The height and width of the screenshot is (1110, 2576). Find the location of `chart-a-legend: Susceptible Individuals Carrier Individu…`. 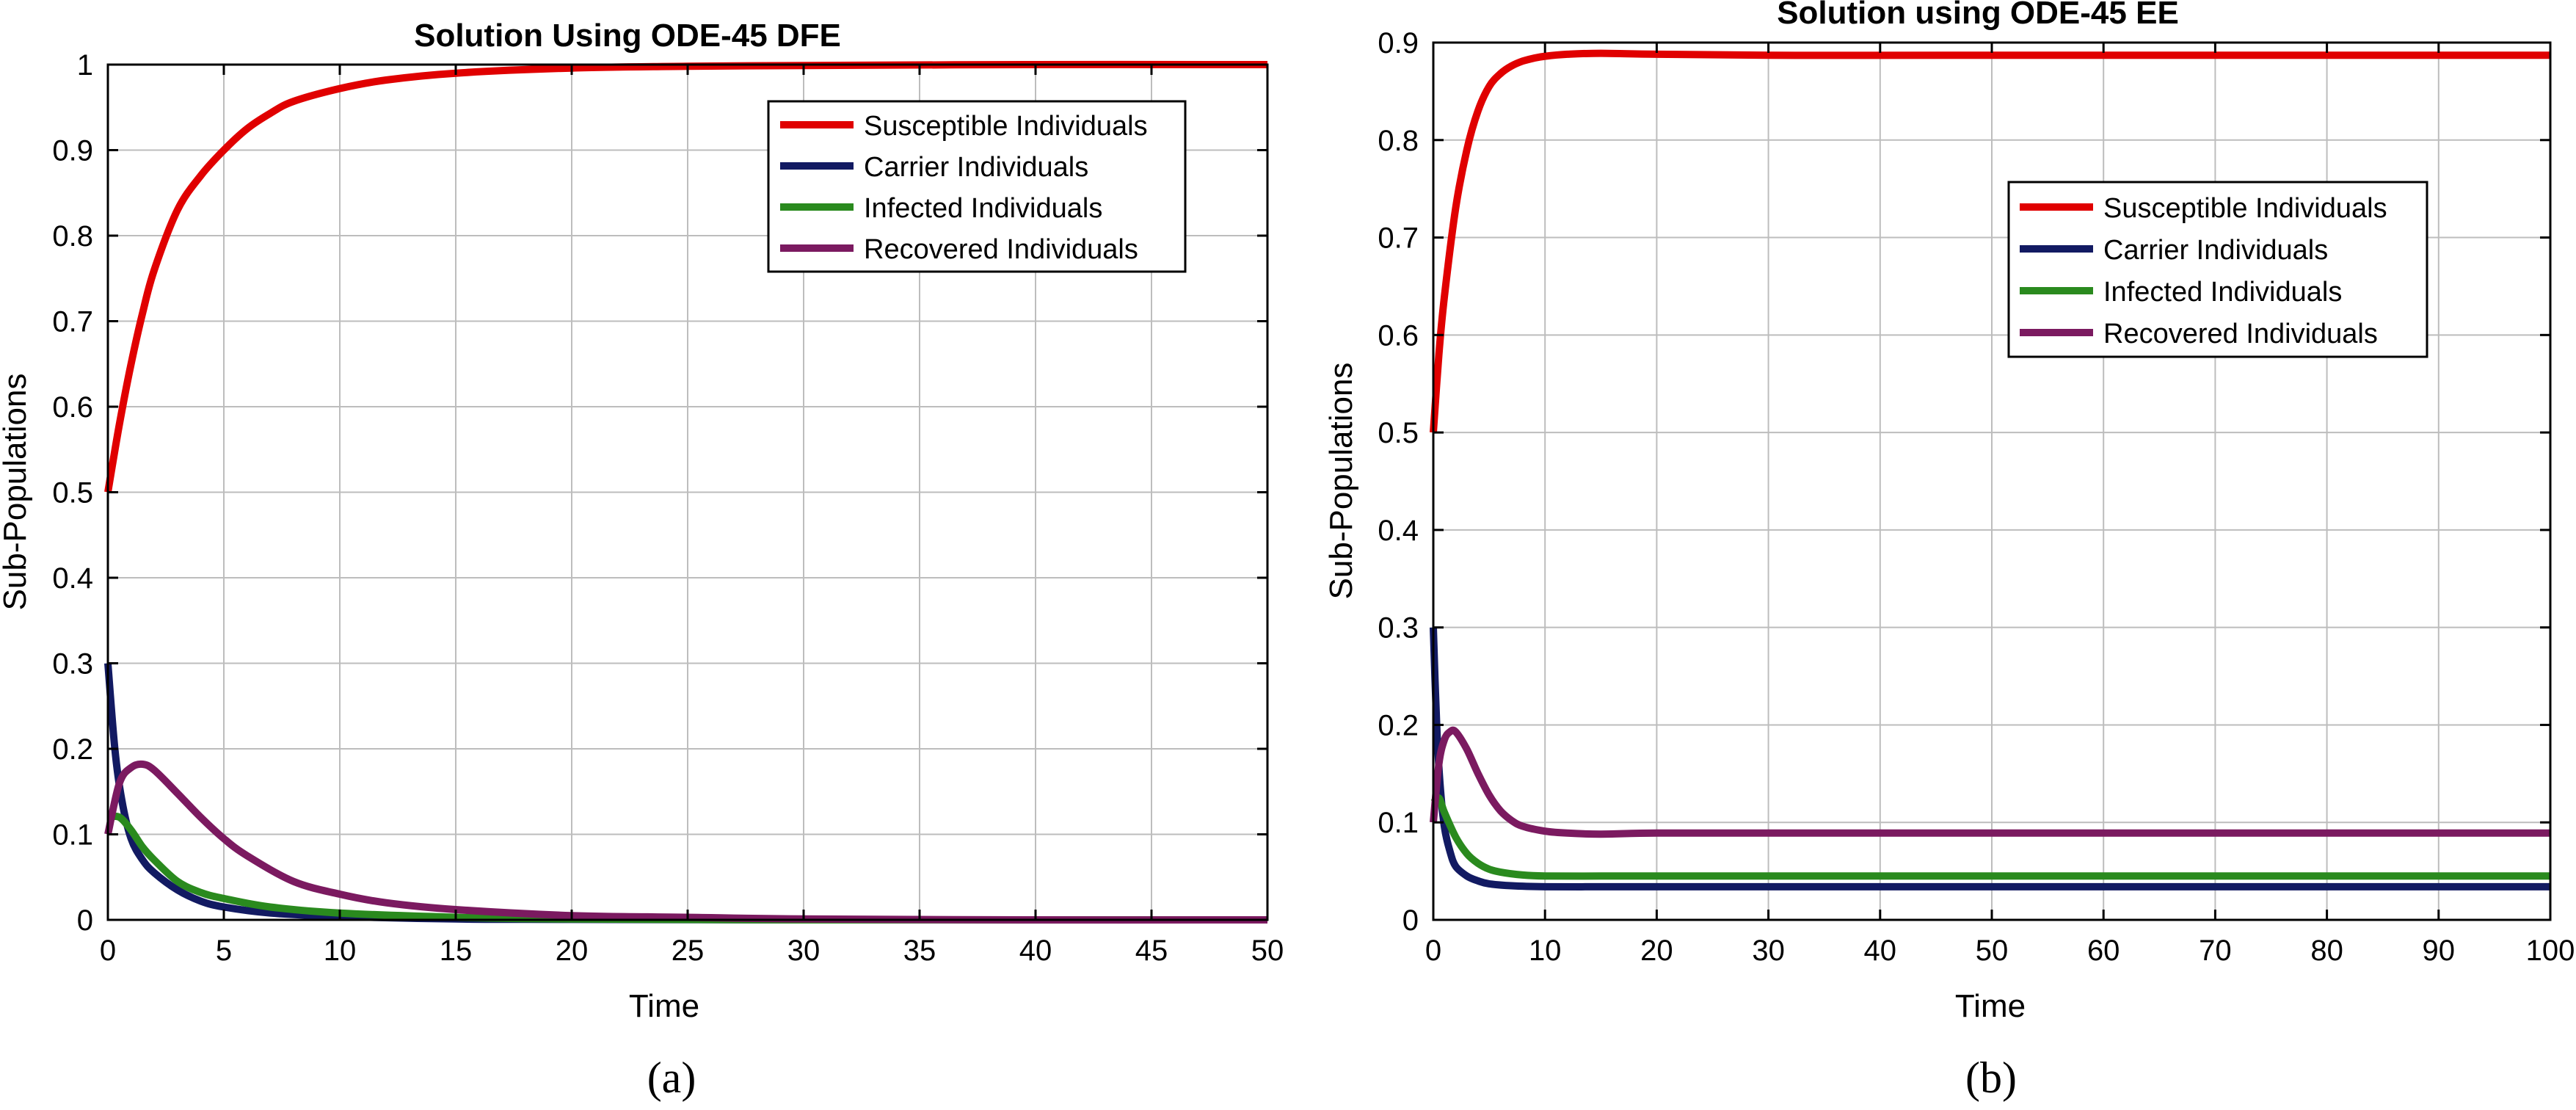

chart-a-legend: Susceptible Individuals Carrier Individu… is located at coordinates (977, 186).